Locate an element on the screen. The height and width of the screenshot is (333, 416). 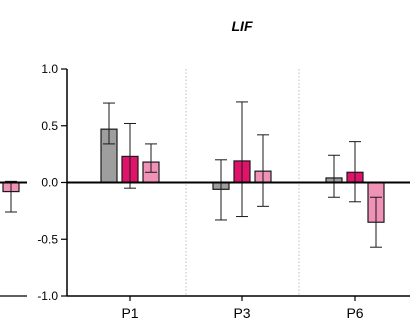
errorbar-p6-s1 is located at coordinates (334, 176).